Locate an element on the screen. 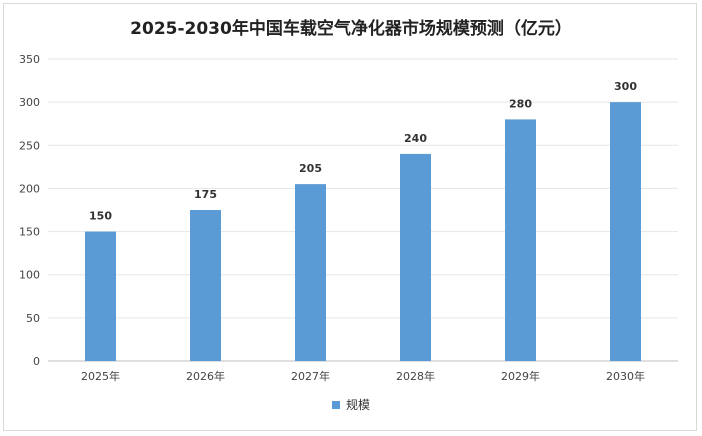 The width and height of the screenshot is (702, 436). y-axis-ticks: 0 50 100 150 200 250 300 350 is located at coordinates (29, 210).